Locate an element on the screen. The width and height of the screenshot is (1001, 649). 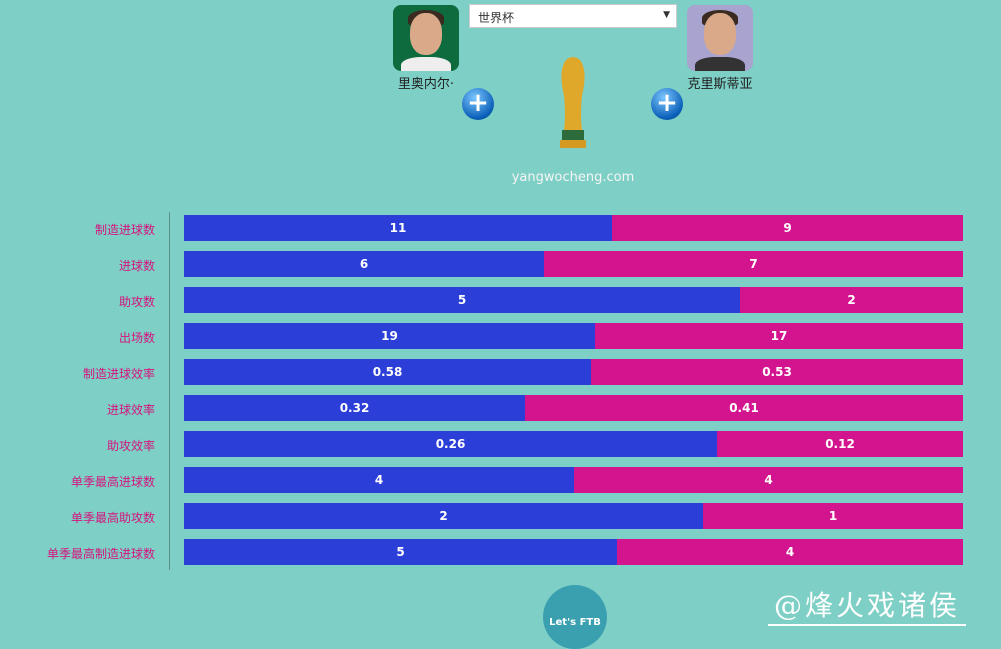
left-player-bar: 0.58 is located at coordinates (387, 372).